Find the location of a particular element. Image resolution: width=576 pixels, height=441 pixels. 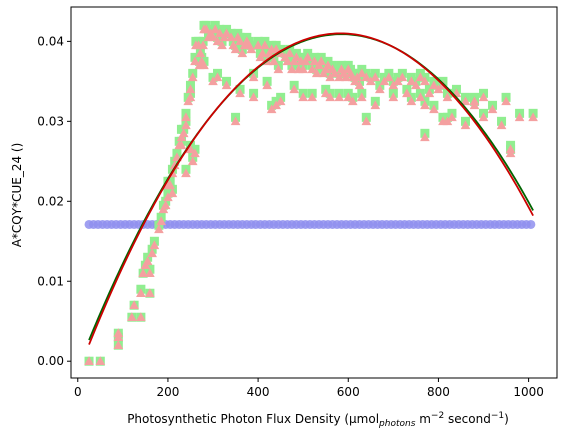

y-tick-label: 0.04 is located at coordinates (50, 41).